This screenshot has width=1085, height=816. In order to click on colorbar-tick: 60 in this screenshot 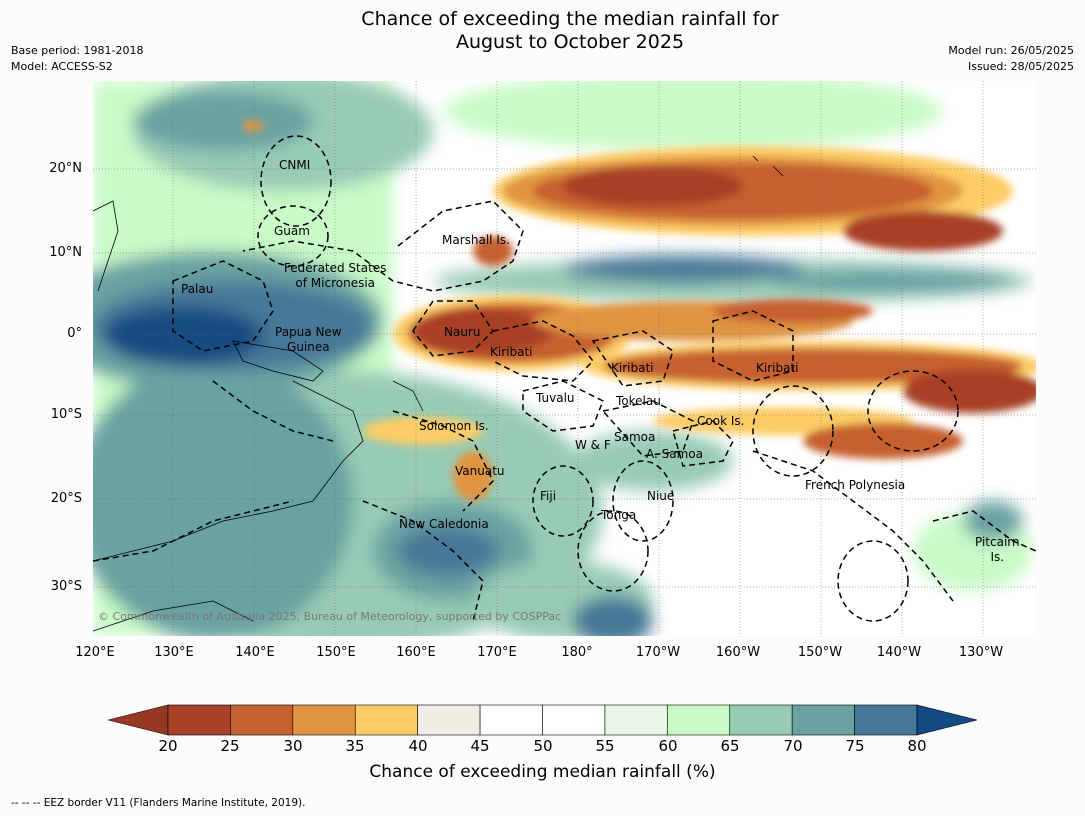, I will do `click(668, 746)`.